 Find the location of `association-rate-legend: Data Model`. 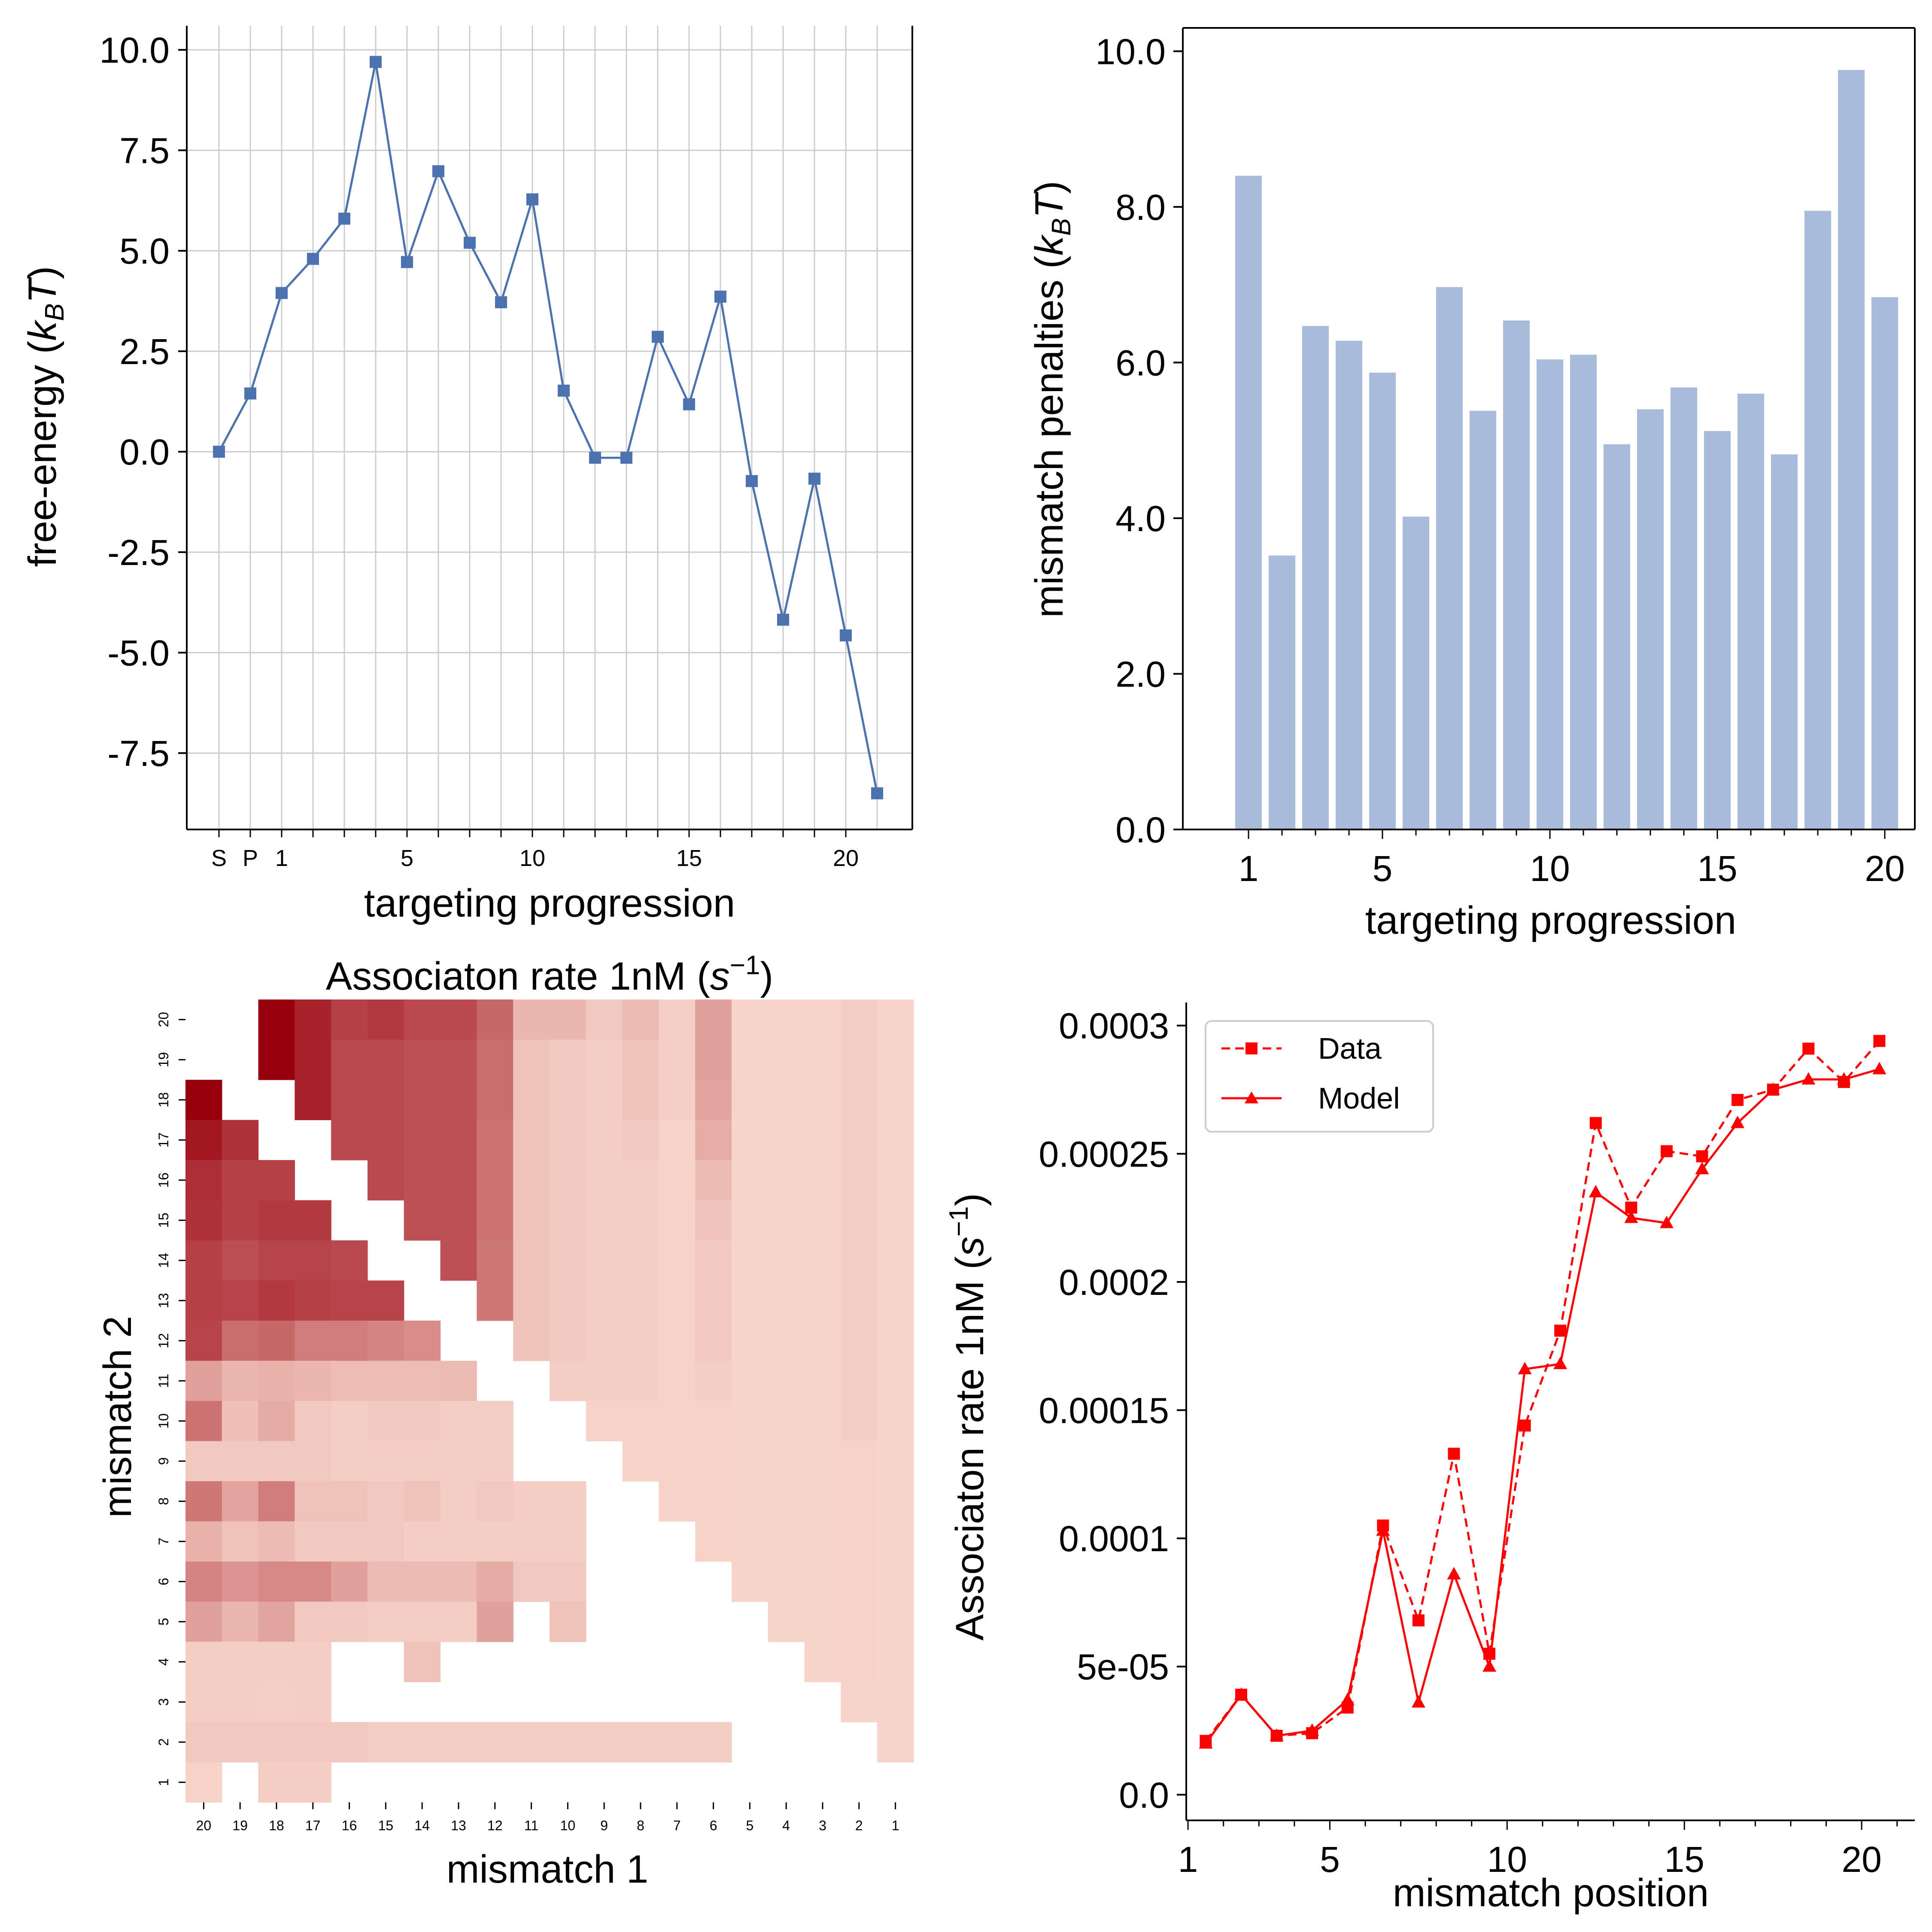

association-rate-legend: Data Model is located at coordinates (1319, 1076).